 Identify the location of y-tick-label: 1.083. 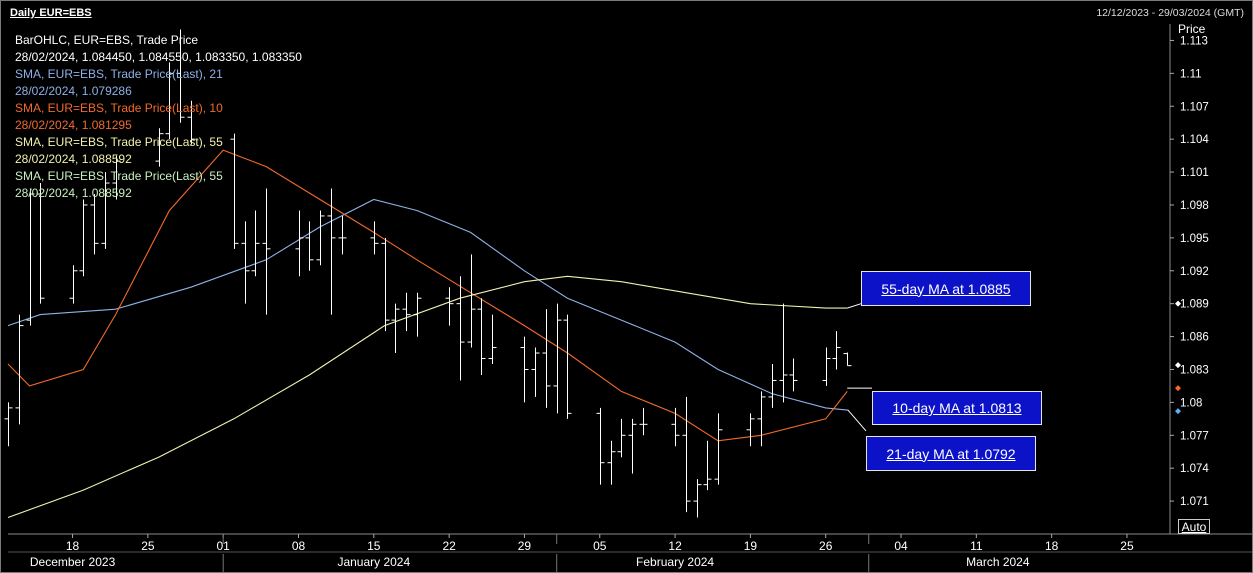
(1194, 370).